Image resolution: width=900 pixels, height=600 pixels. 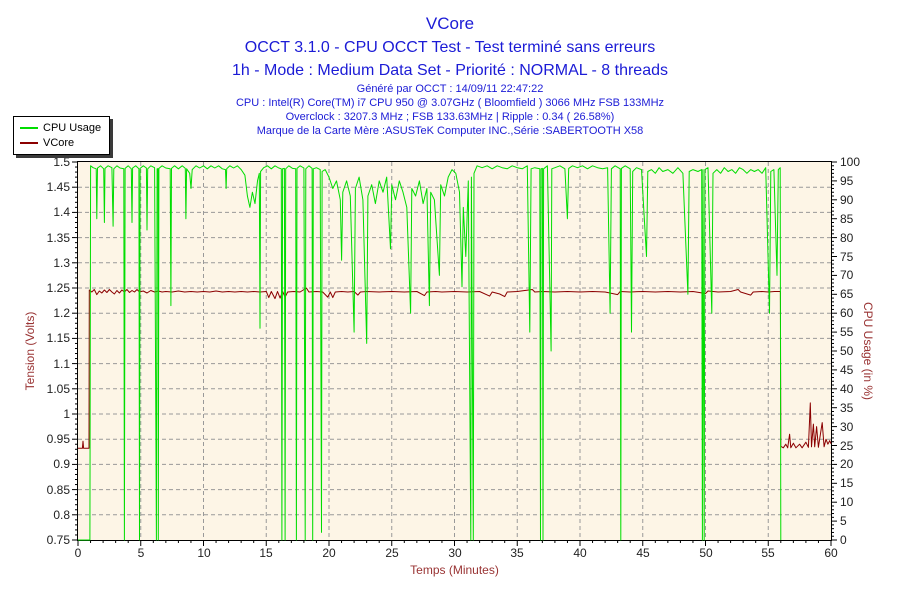 What do you see at coordinates (847, 408) in the screenshot?
I see `y-right-tick-label: 35` at bounding box center [847, 408].